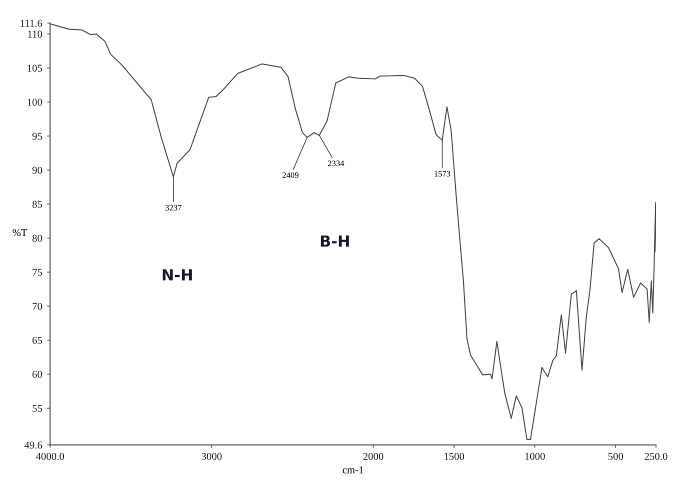 Image resolution: width=677 pixels, height=481 pixels. I want to click on annotation: 1573, so click(442, 173).